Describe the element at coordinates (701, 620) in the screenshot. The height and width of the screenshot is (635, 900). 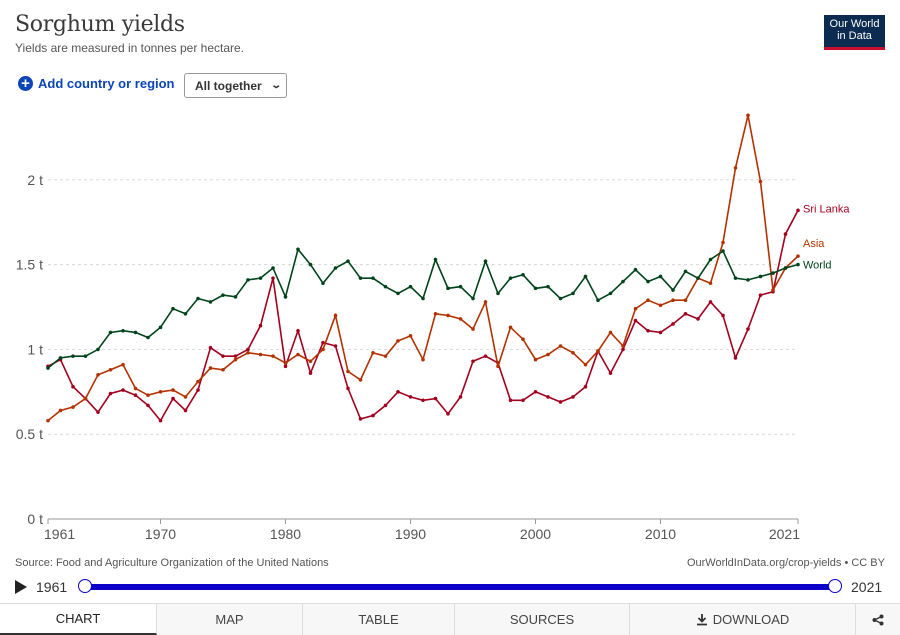
I see `download-icon` at that location.